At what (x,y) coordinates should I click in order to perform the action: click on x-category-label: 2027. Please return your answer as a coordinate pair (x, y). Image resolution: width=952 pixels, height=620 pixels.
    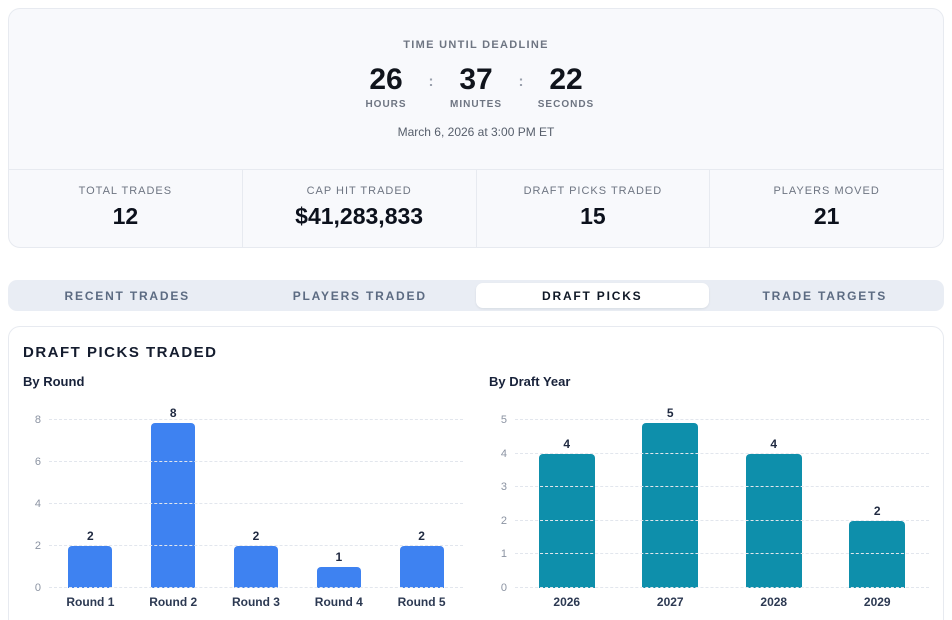
    Looking at the image, I should click on (670, 602).